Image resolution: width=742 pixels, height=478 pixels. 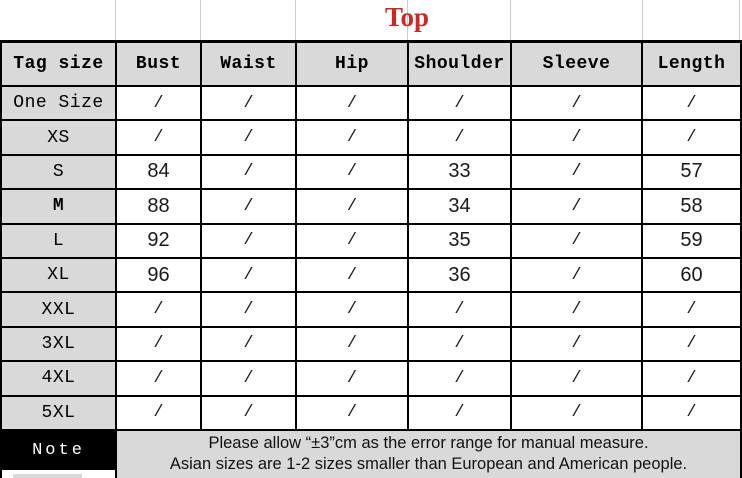 What do you see at coordinates (58, 103) in the screenshot?
I see `row-label: One Size` at bounding box center [58, 103].